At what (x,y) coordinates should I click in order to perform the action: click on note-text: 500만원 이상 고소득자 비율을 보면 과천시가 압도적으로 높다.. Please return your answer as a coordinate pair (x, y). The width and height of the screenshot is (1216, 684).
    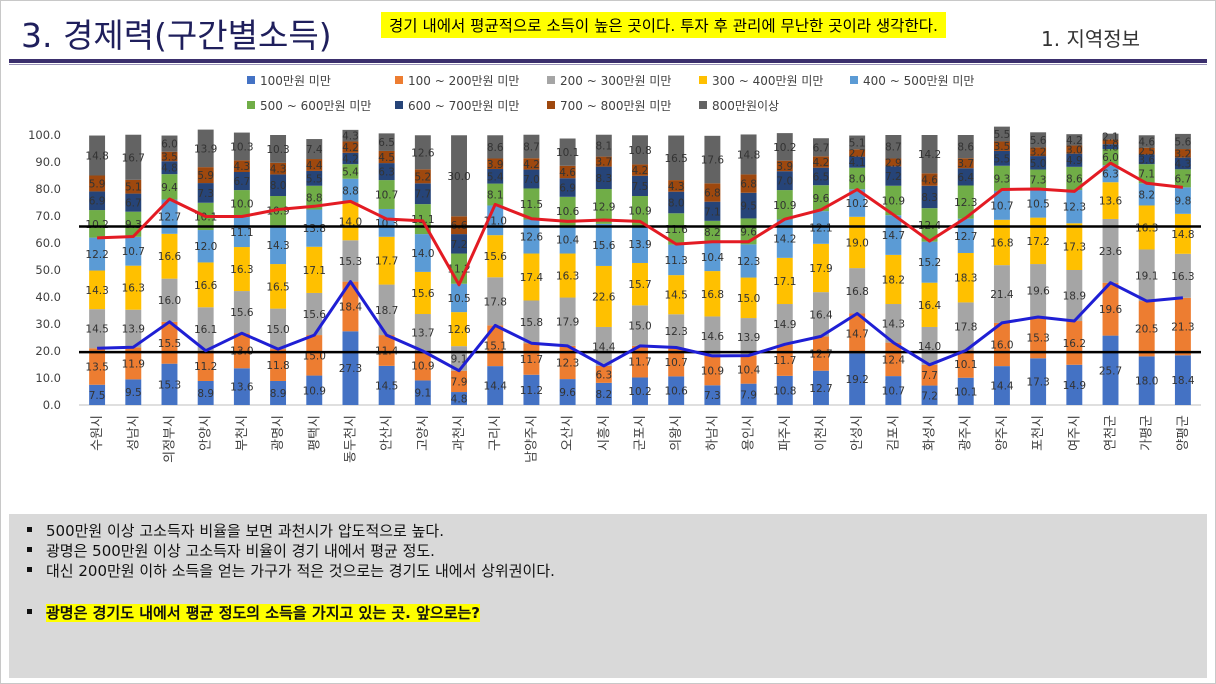
    Looking at the image, I should click on (245, 531).